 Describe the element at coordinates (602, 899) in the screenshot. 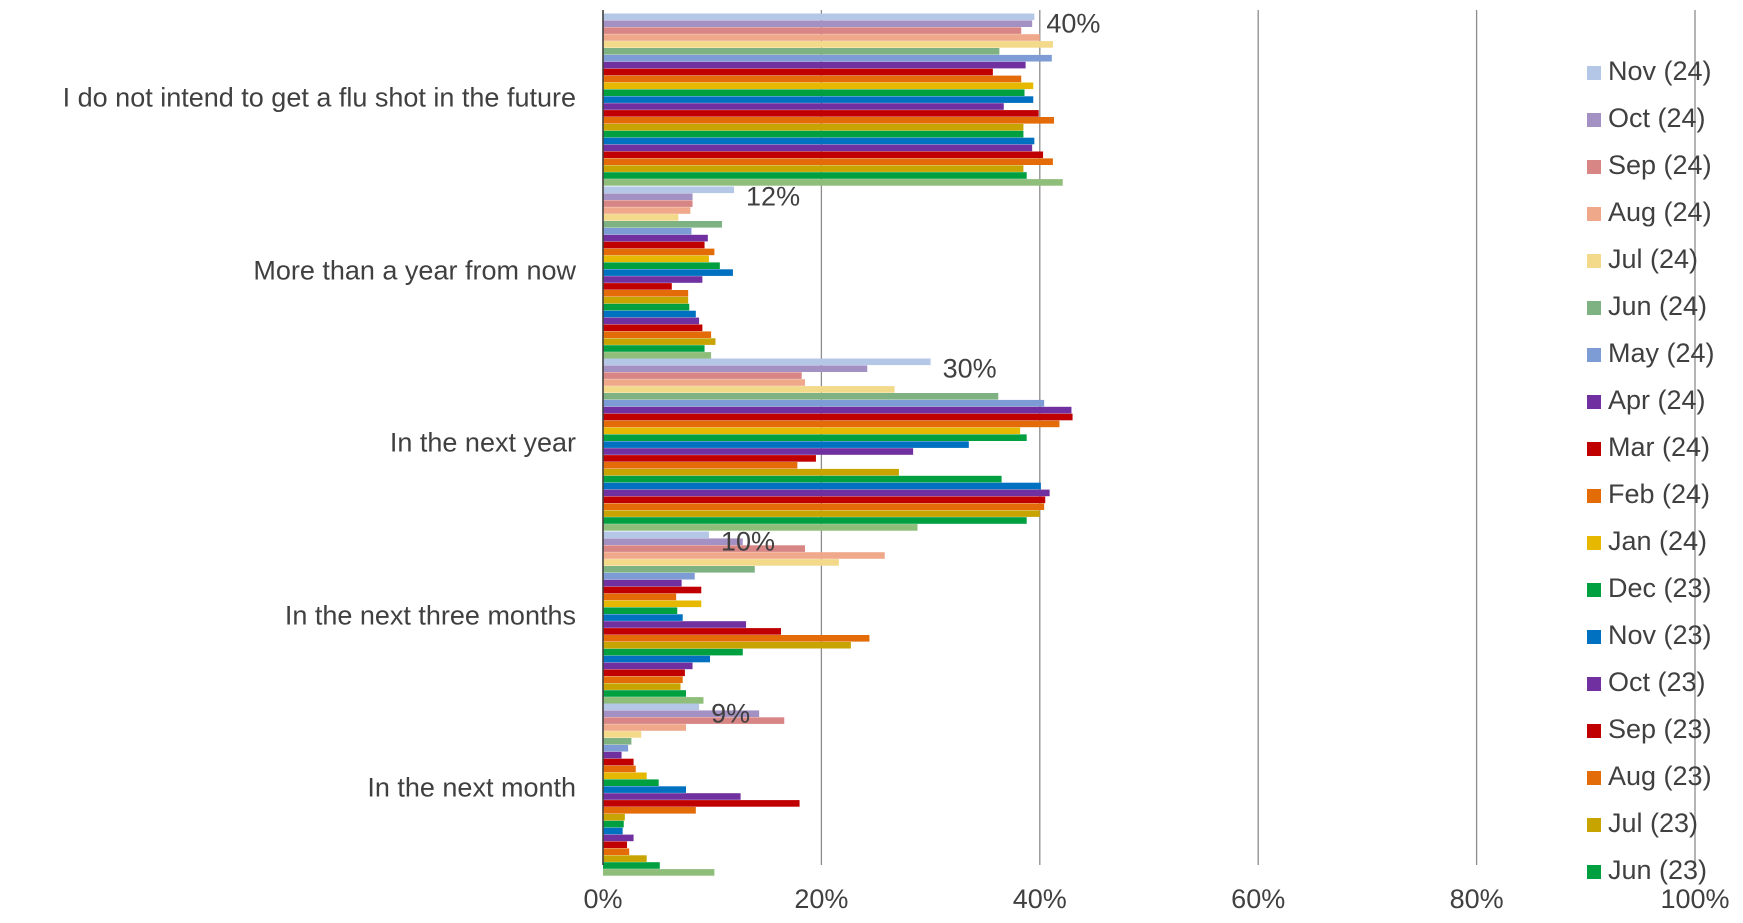

I see `x-tick-label: 0%` at that location.